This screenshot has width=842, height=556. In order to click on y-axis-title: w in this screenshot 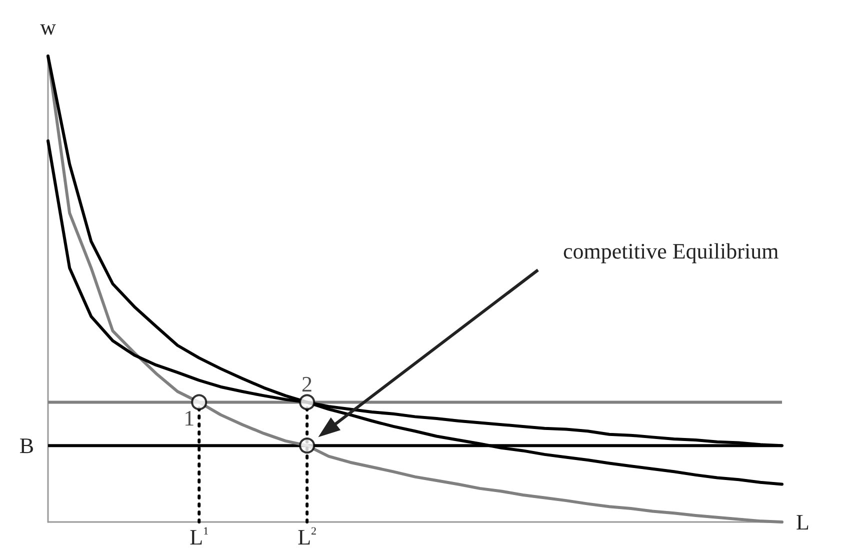, I will do `click(48, 27)`.